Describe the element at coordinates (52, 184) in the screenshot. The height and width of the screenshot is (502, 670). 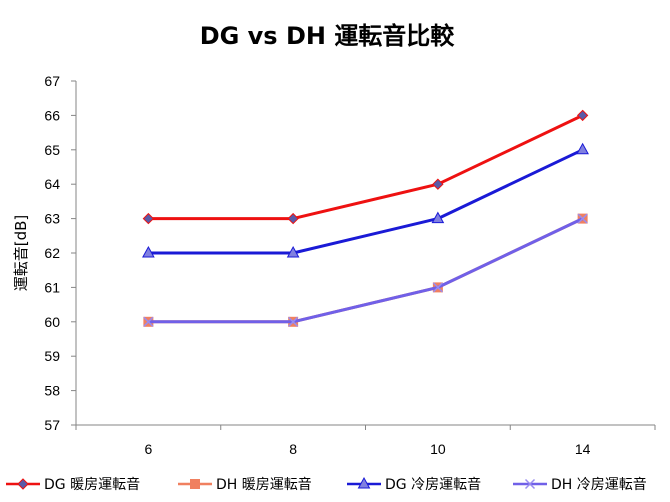
I see `y-tick-label: 64` at that location.